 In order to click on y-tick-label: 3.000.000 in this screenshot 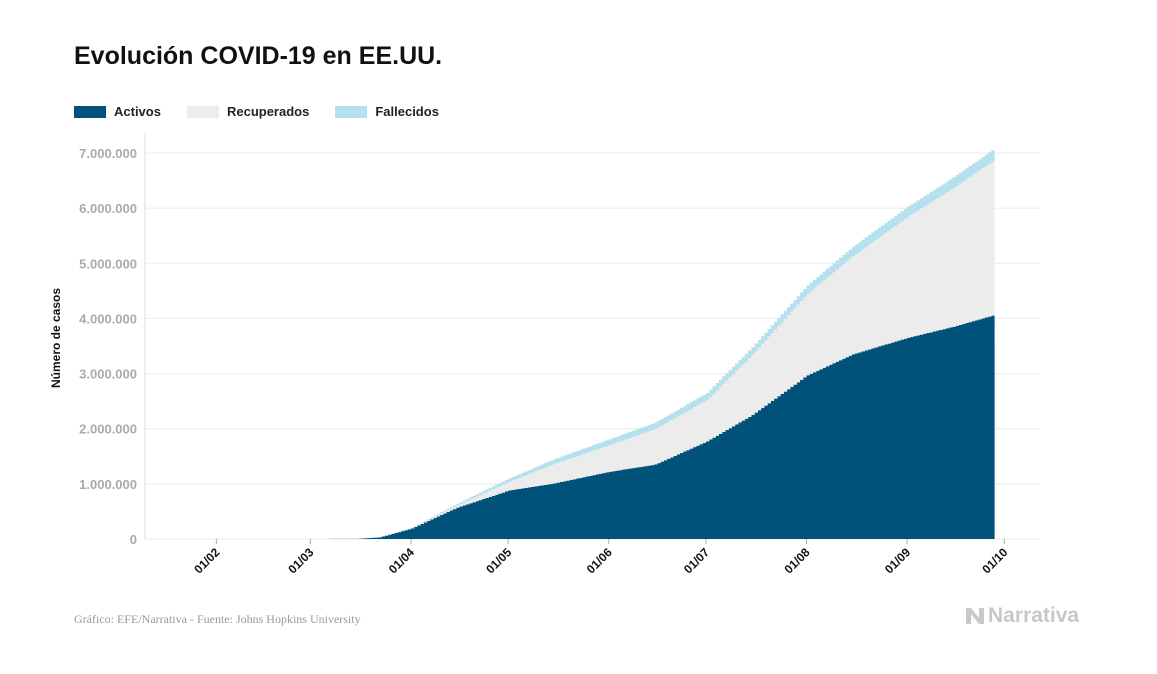, I will do `click(108, 374)`.